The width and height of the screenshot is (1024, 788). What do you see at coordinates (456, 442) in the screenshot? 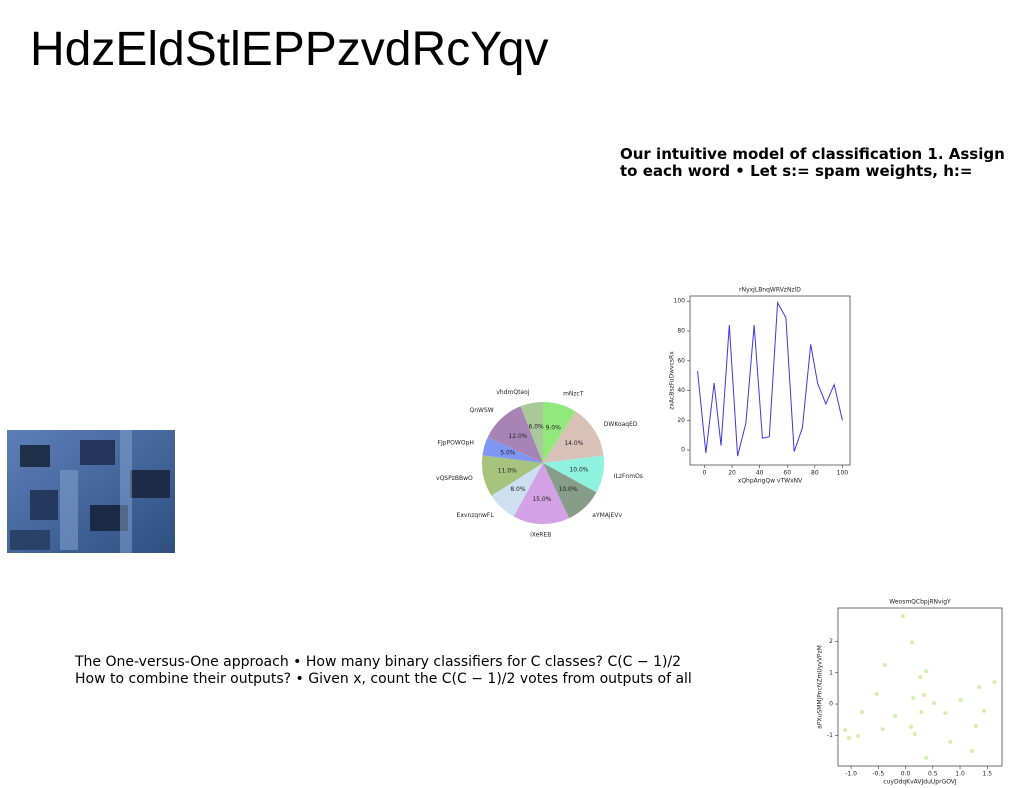
I see `slice-label: FJpPOWOpH` at bounding box center [456, 442].